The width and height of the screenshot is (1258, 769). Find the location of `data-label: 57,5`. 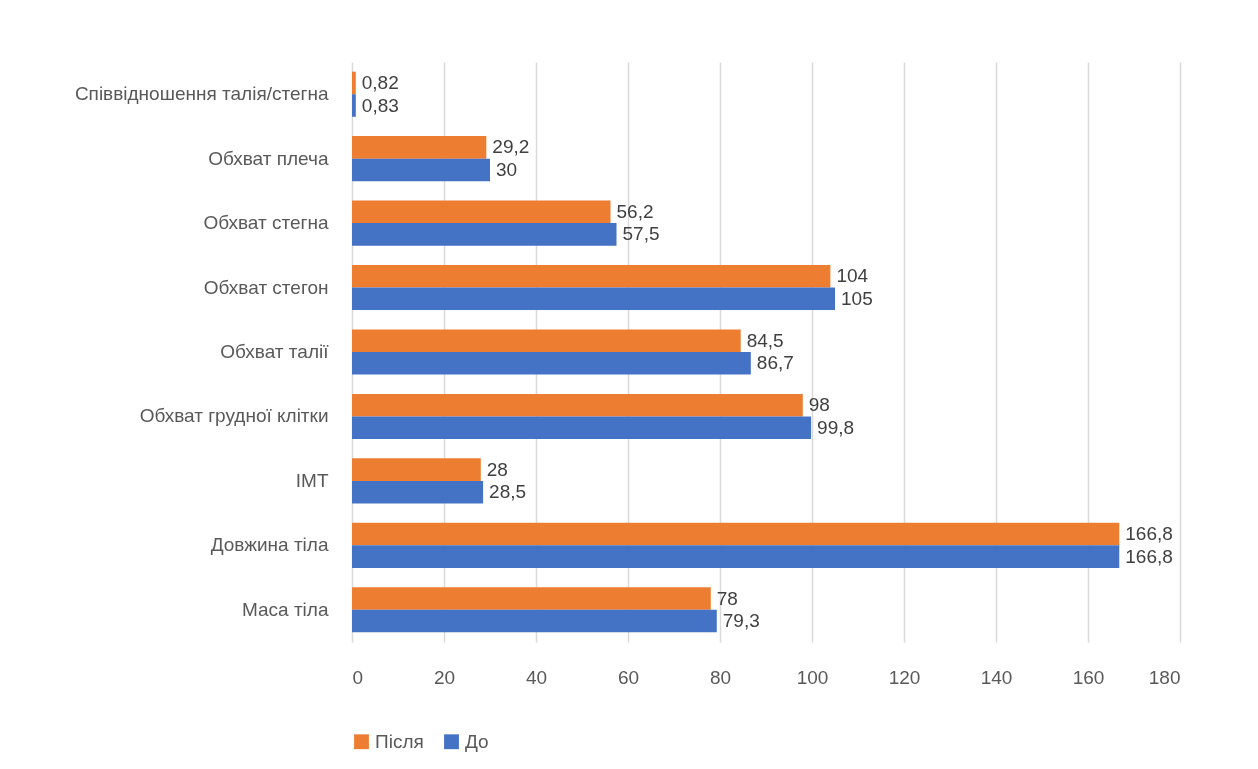

data-label: 57,5 is located at coordinates (641, 234).